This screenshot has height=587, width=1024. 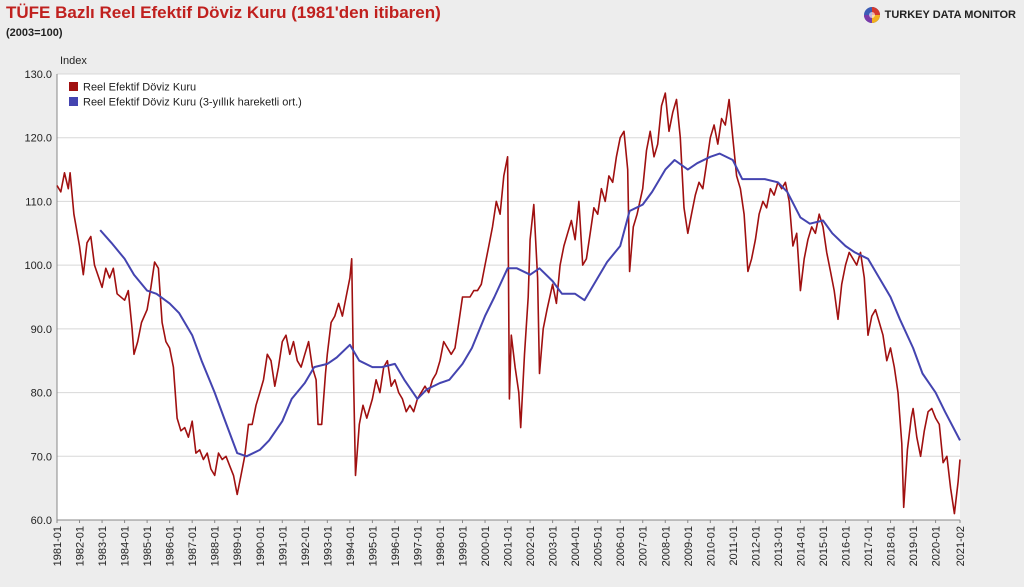 What do you see at coordinates (171, 546) in the screenshot?
I see `x-tick-label: 1986-01` at bounding box center [171, 546].